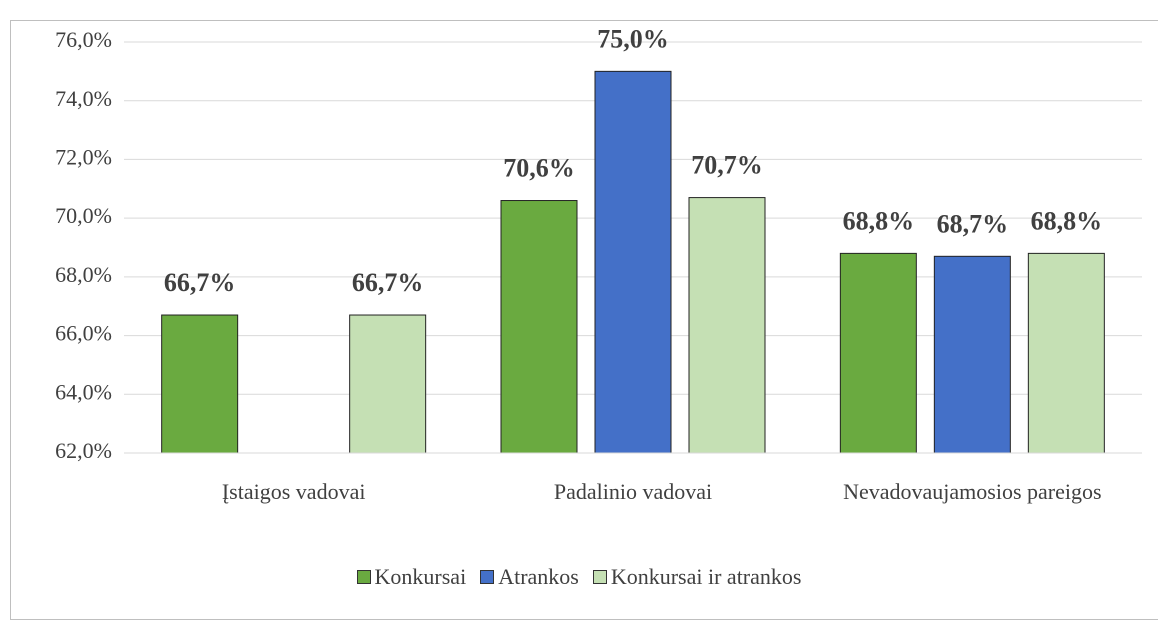  What do you see at coordinates (539, 167) in the screenshot?
I see `value-label: 70,6%` at bounding box center [539, 167].